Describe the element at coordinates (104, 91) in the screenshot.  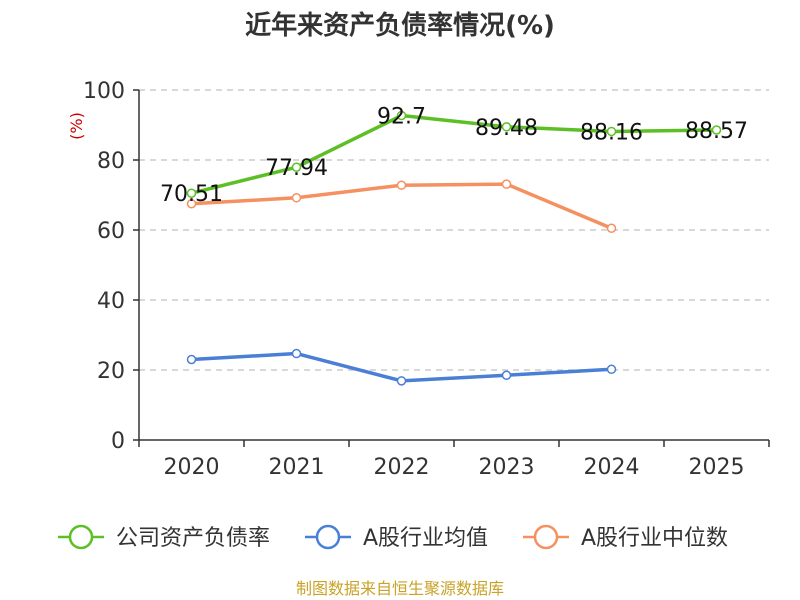
I see `y-tick-label: 100` at that location.